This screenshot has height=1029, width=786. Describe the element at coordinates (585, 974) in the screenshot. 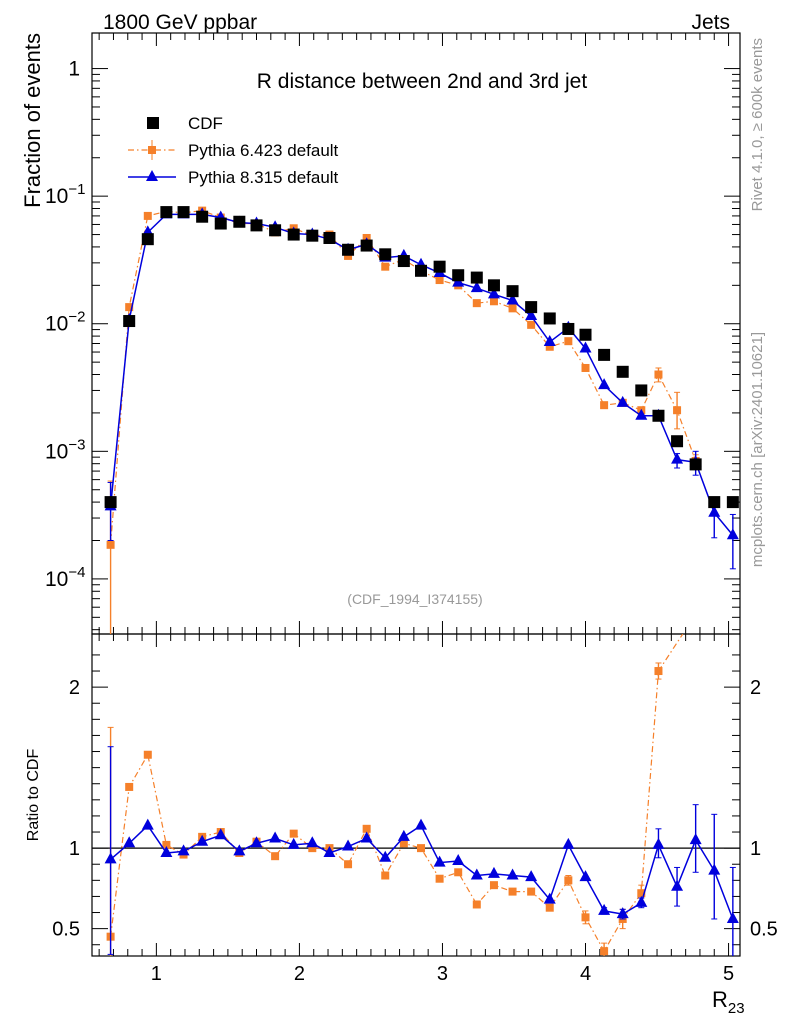

I see `x-tick-label: 4` at that location.